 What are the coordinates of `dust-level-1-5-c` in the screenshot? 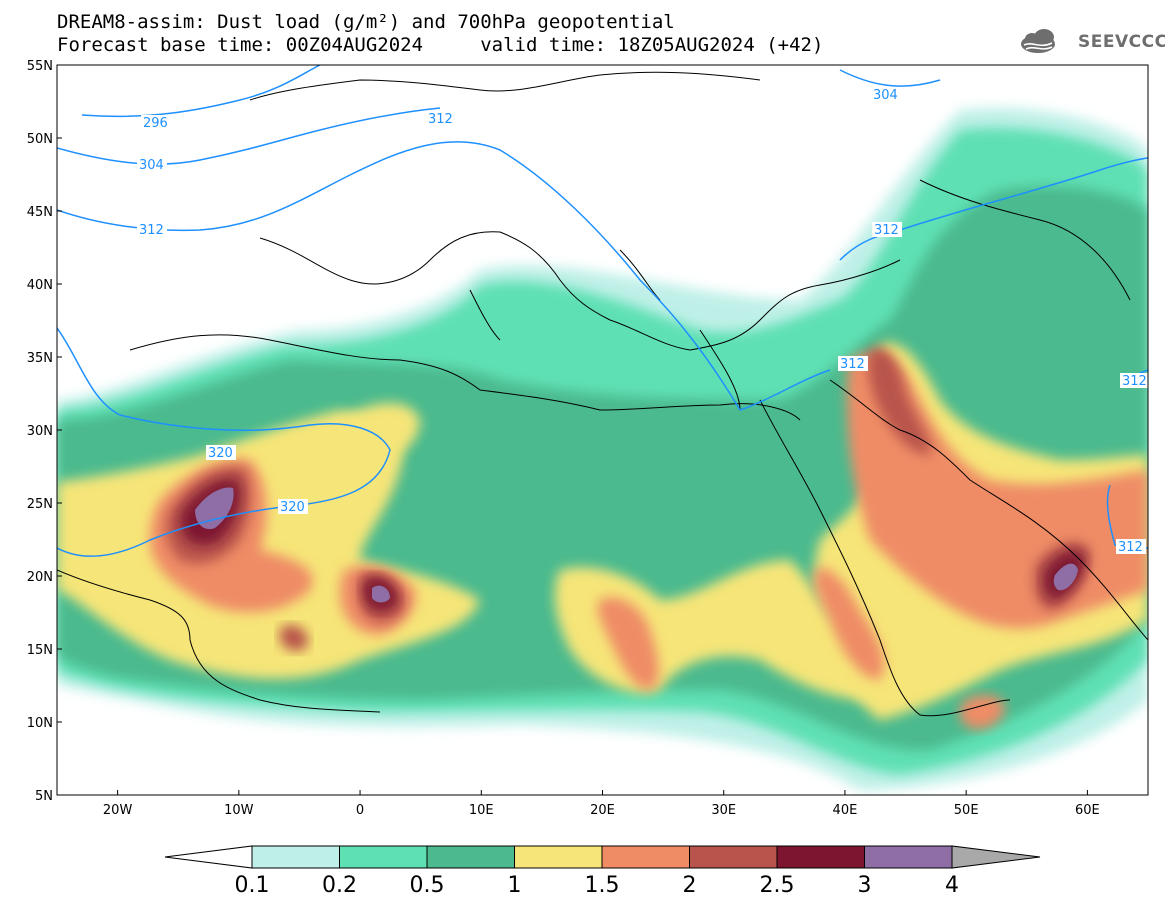 It's located at (628, 643).